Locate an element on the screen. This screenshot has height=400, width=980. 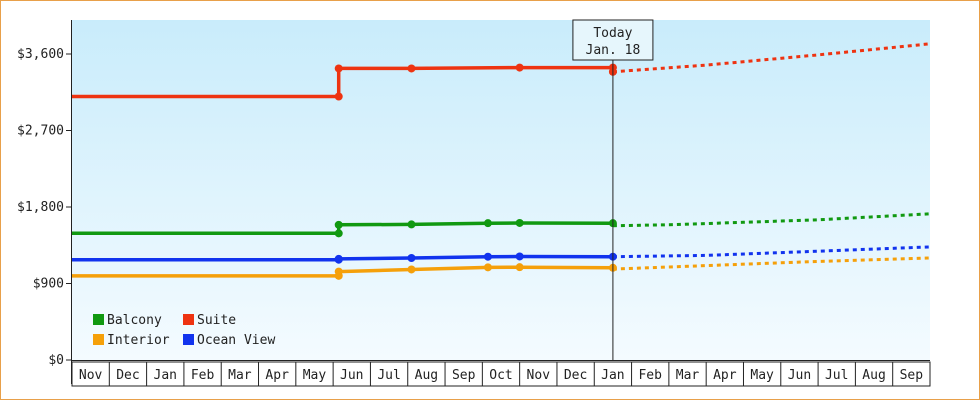
month-label-11: Oct is located at coordinates (500, 375).